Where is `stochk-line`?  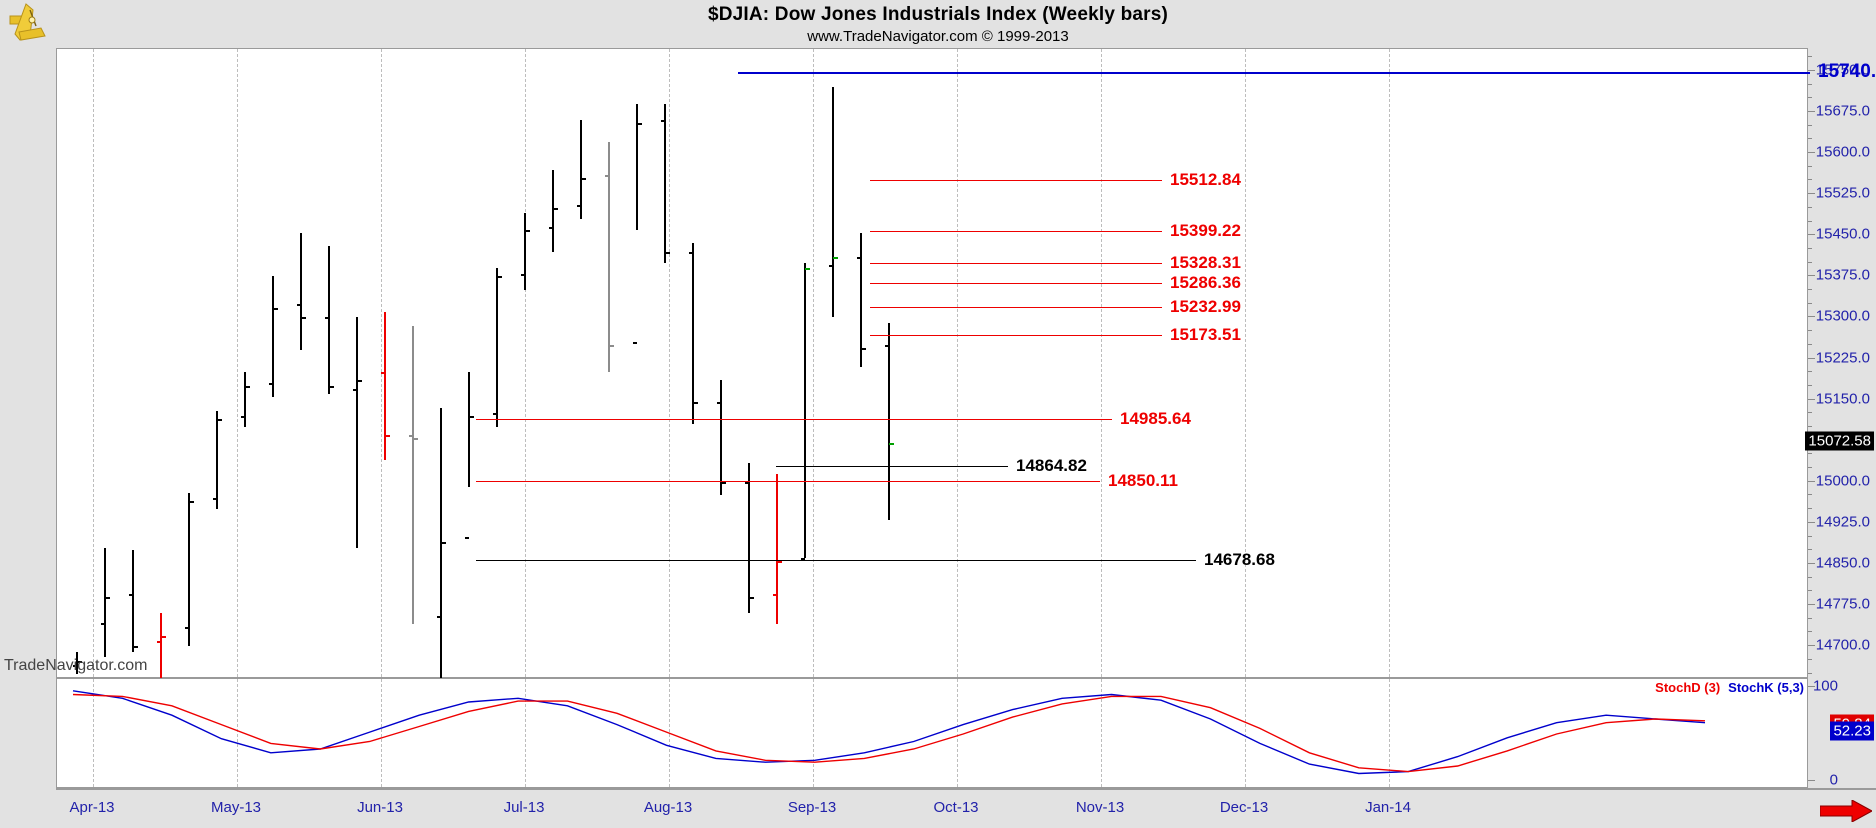
stochk-line is located at coordinates (889, 732).